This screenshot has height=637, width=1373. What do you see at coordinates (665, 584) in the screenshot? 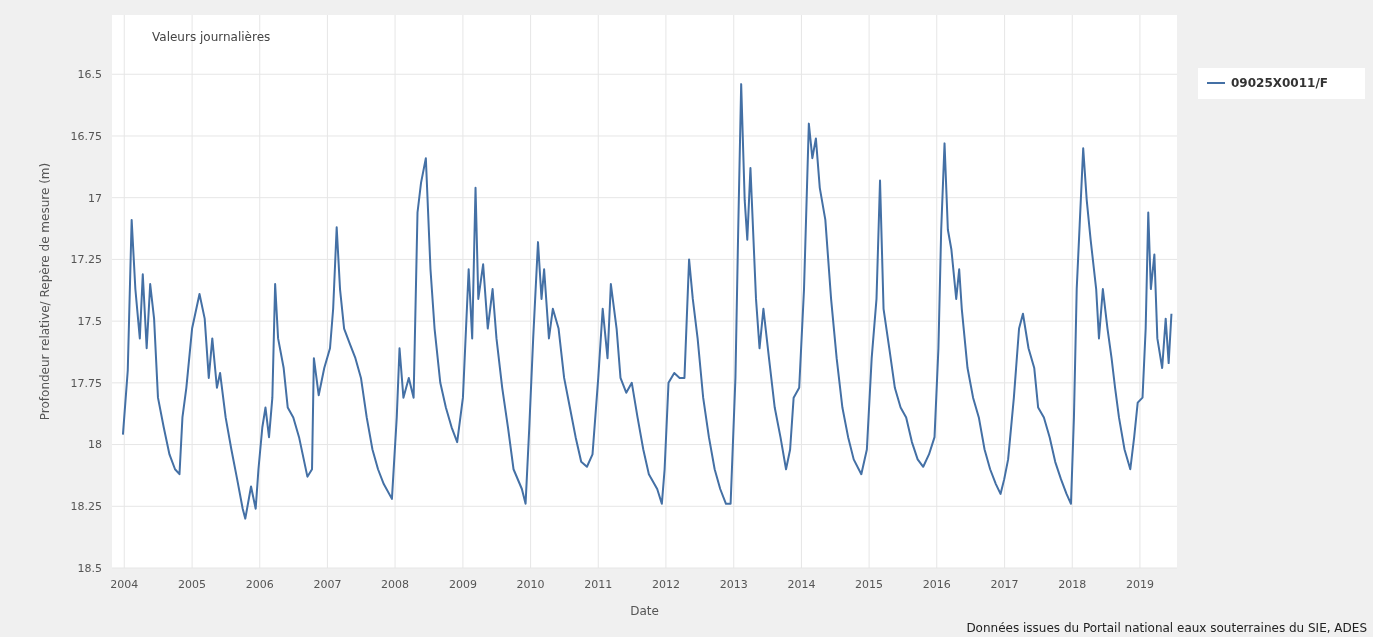
I see `x-tick-label: 2012` at bounding box center [665, 584].